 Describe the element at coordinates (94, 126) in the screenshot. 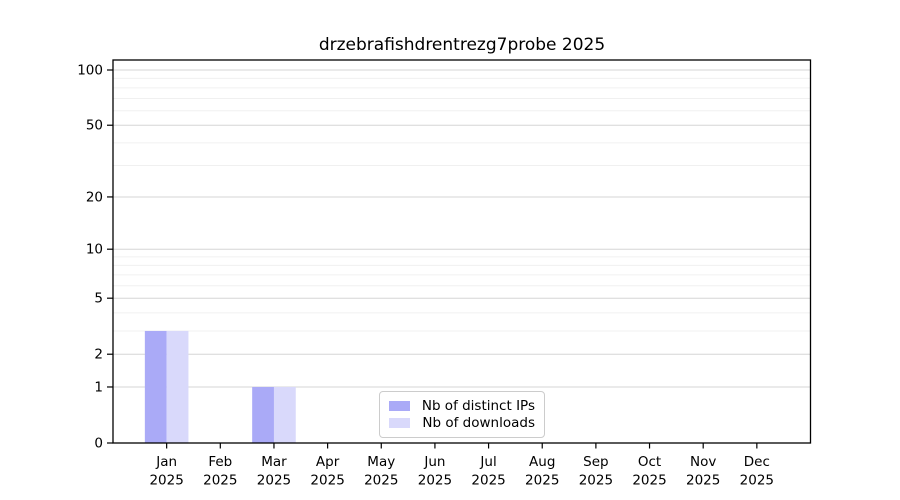

I see `y-tick-label: 50` at that location.